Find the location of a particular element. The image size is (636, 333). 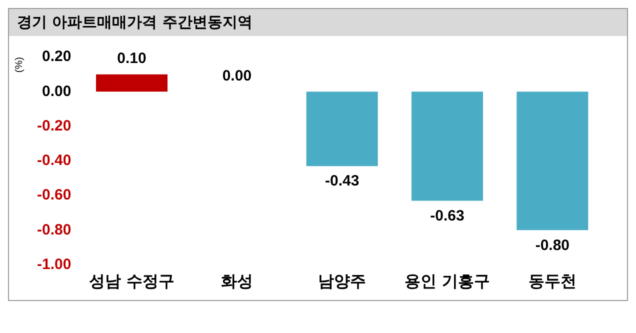

x-tick-label: 용인 기흥구 is located at coordinates (447, 281).